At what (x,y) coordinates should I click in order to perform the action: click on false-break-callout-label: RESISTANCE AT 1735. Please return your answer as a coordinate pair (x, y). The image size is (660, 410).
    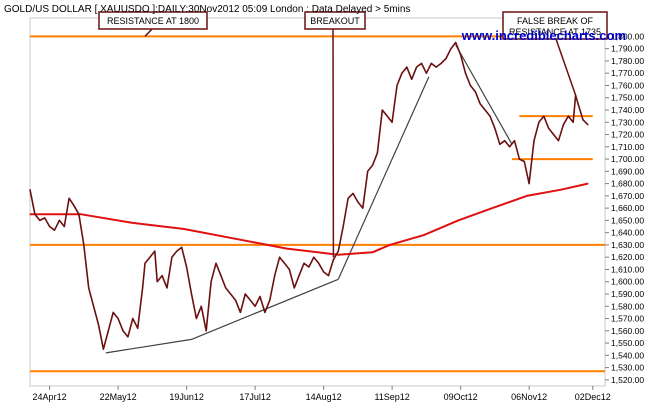
    Looking at the image, I should click on (555, 32).